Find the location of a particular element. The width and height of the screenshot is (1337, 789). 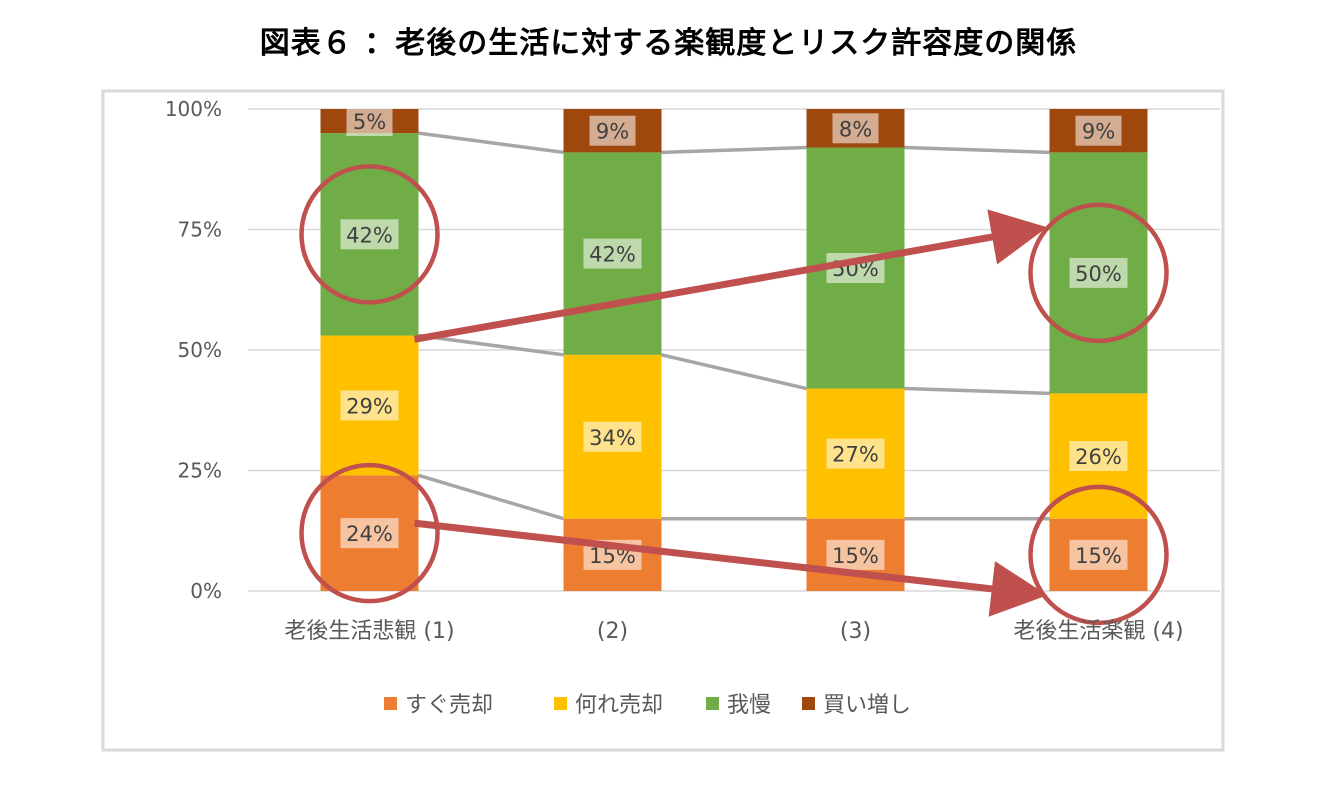

chart-title: 図表６ ：老後の生活に対する楽観度とリスク許容度の関係 is located at coordinates (668, 43).